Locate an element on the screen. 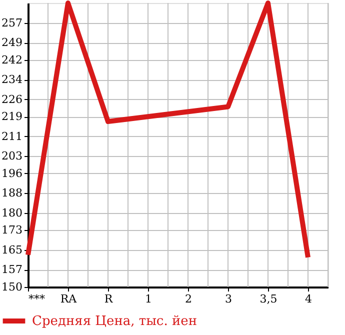 This screenshot has height=335, width=345. y-tick-label: 226 is located at coordinates (12, 99).